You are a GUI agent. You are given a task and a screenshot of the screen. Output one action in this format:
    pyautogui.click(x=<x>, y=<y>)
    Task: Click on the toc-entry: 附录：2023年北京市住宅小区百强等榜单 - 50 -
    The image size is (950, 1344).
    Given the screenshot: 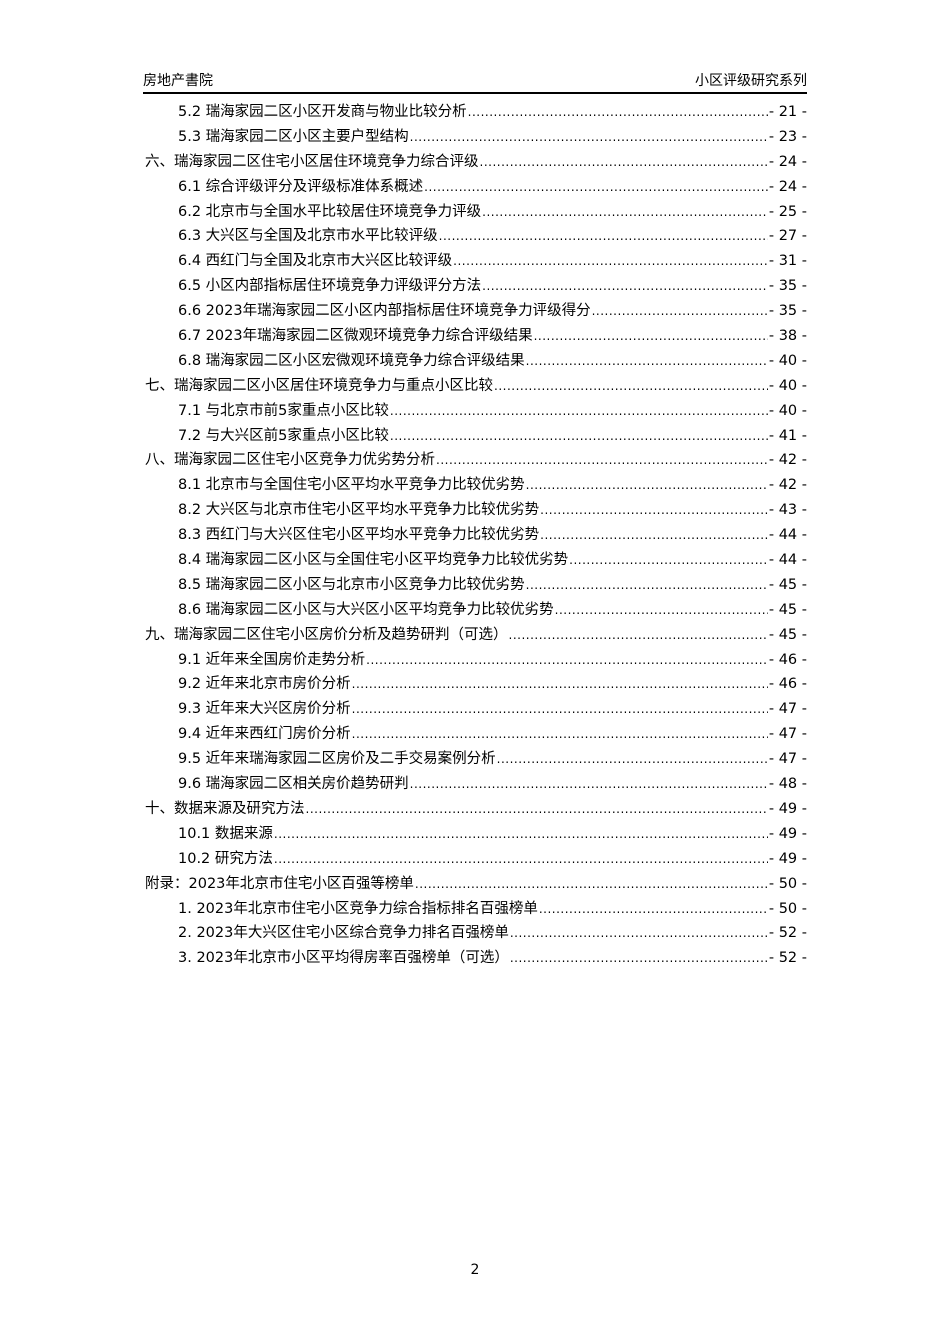 What is the action you would take?
    pyautogui.click(x=476, y=884)
    